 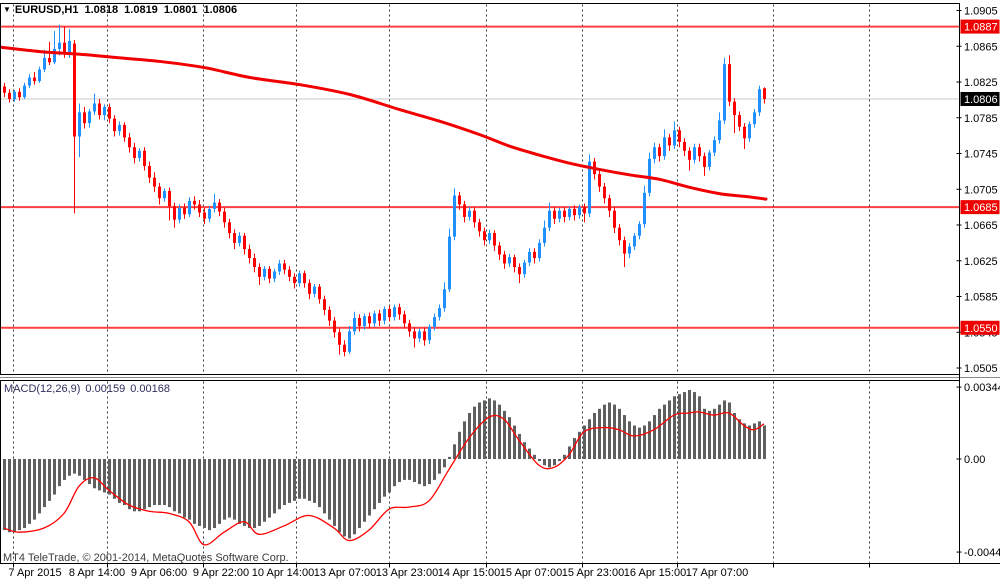 I want to click on macd-axis-label: 0.00344, so click(x=982, y=388).